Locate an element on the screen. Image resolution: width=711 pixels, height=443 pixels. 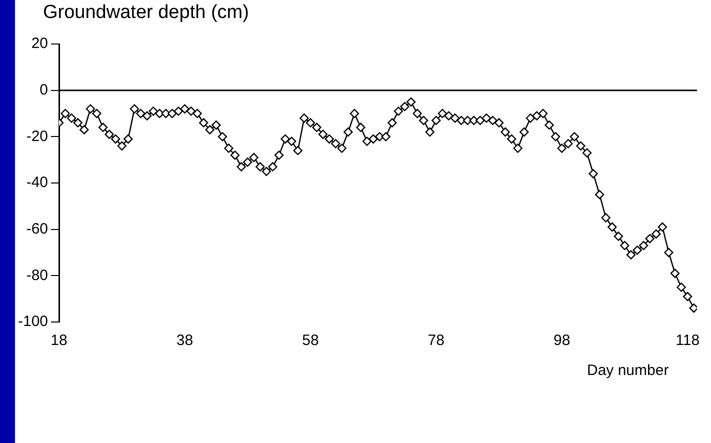
x-tick-label: 18 is located at coordinates (59, 341).